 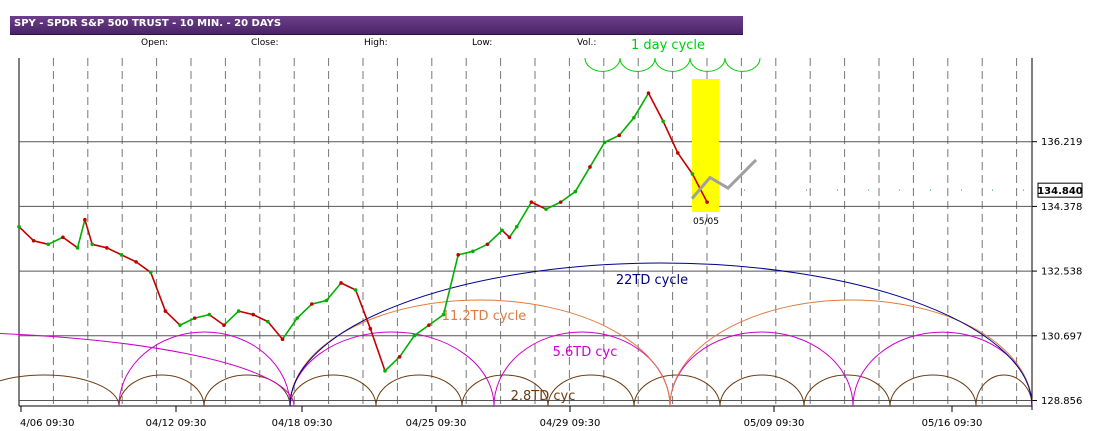 What do you see at coordinates (1060, 190) in the screenshot?
I see `current-price-box` at bounding box center [1060, 190].